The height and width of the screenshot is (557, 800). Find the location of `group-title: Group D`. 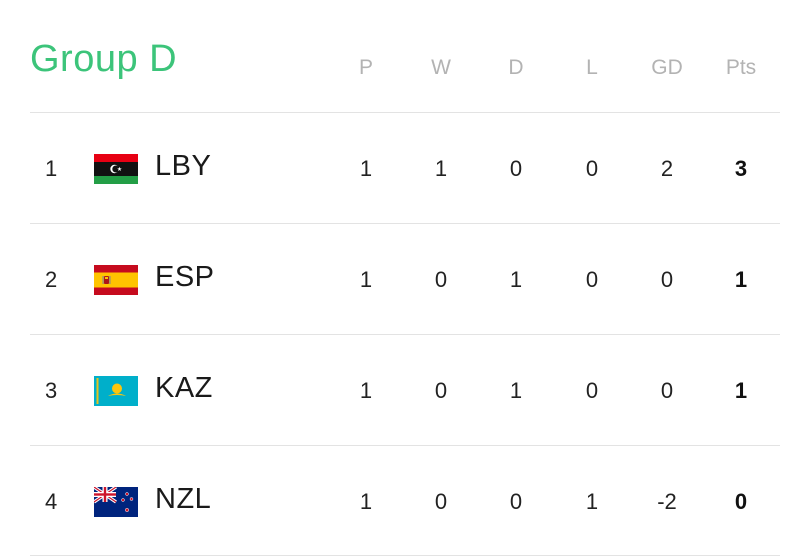

group-title: Group D is located at coordinates (104, 59).